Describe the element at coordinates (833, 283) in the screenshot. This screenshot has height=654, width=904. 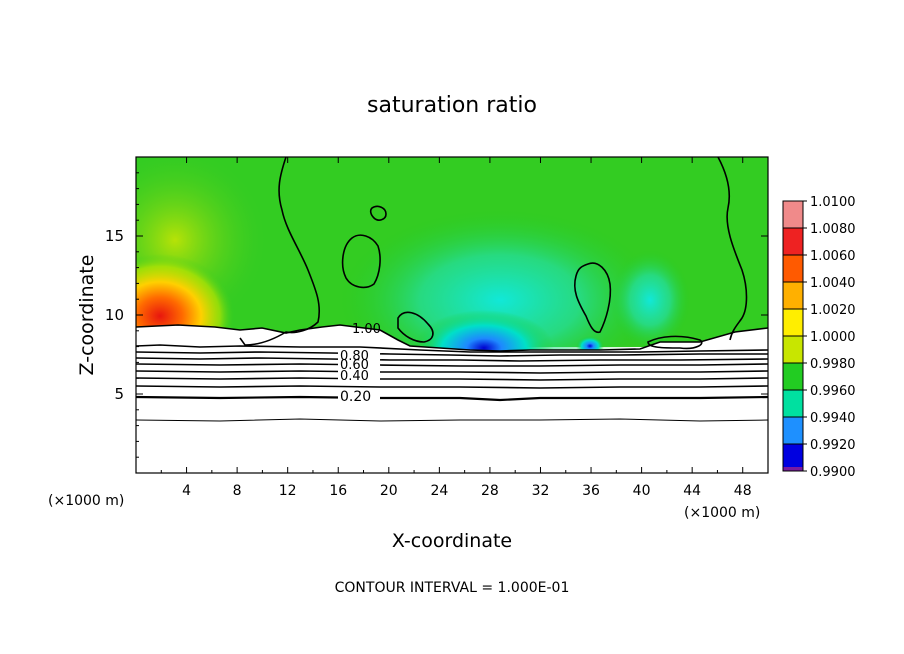
I see `colorbar-level-label: 1.0040` at that location.